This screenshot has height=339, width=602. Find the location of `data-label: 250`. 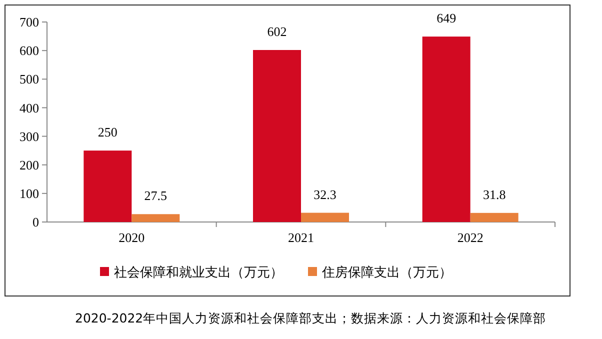

data-label: 250 is located at coordinates (108, 132).